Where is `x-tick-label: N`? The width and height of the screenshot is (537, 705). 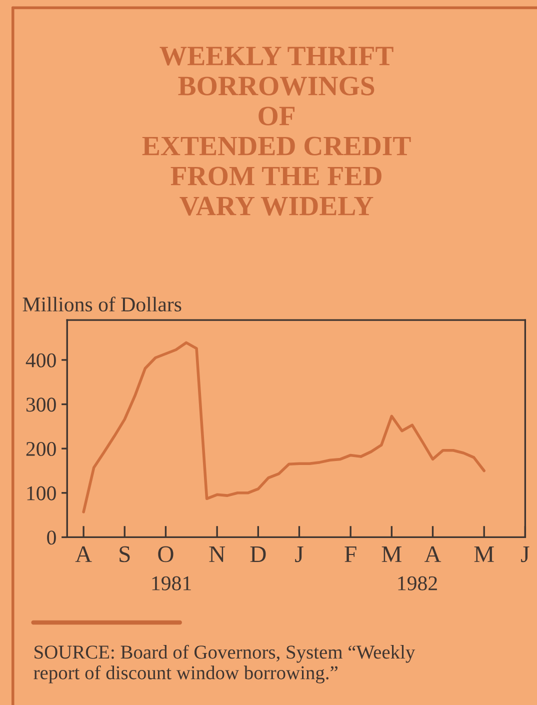
x-tick-label: N is located at coordinates (217, 554).